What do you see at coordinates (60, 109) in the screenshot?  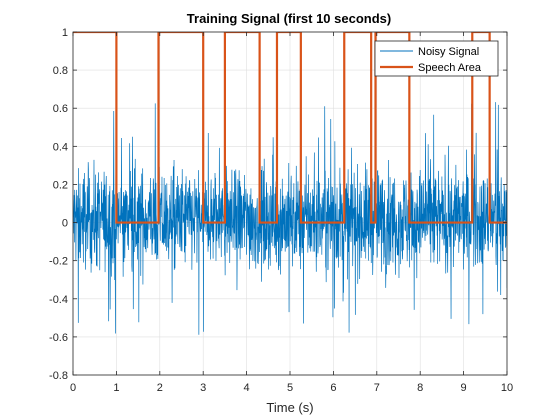 I see `y-tick-label: 0.6` at bounding box center [60, 109].